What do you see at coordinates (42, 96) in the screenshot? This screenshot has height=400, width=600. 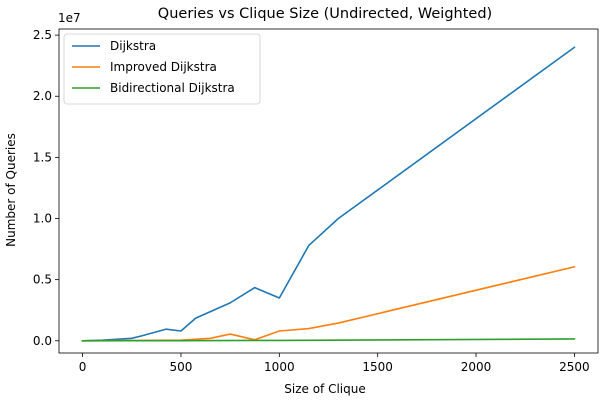 I see `y-tick-label: 2.0` at bounding box center [42, 96].